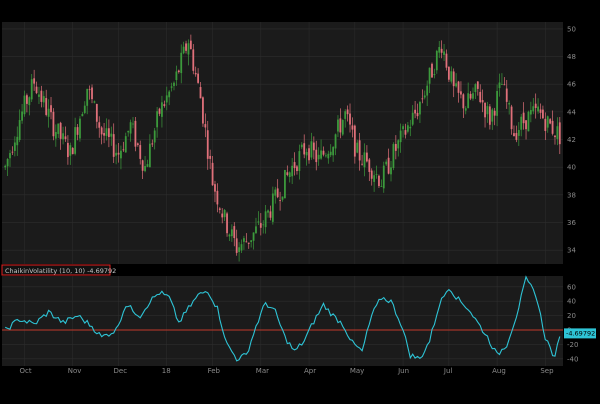 Image resolution: width=600 pixels, height=404 pixels. I want to click on price-tick-label: 42, so click(571, 140).